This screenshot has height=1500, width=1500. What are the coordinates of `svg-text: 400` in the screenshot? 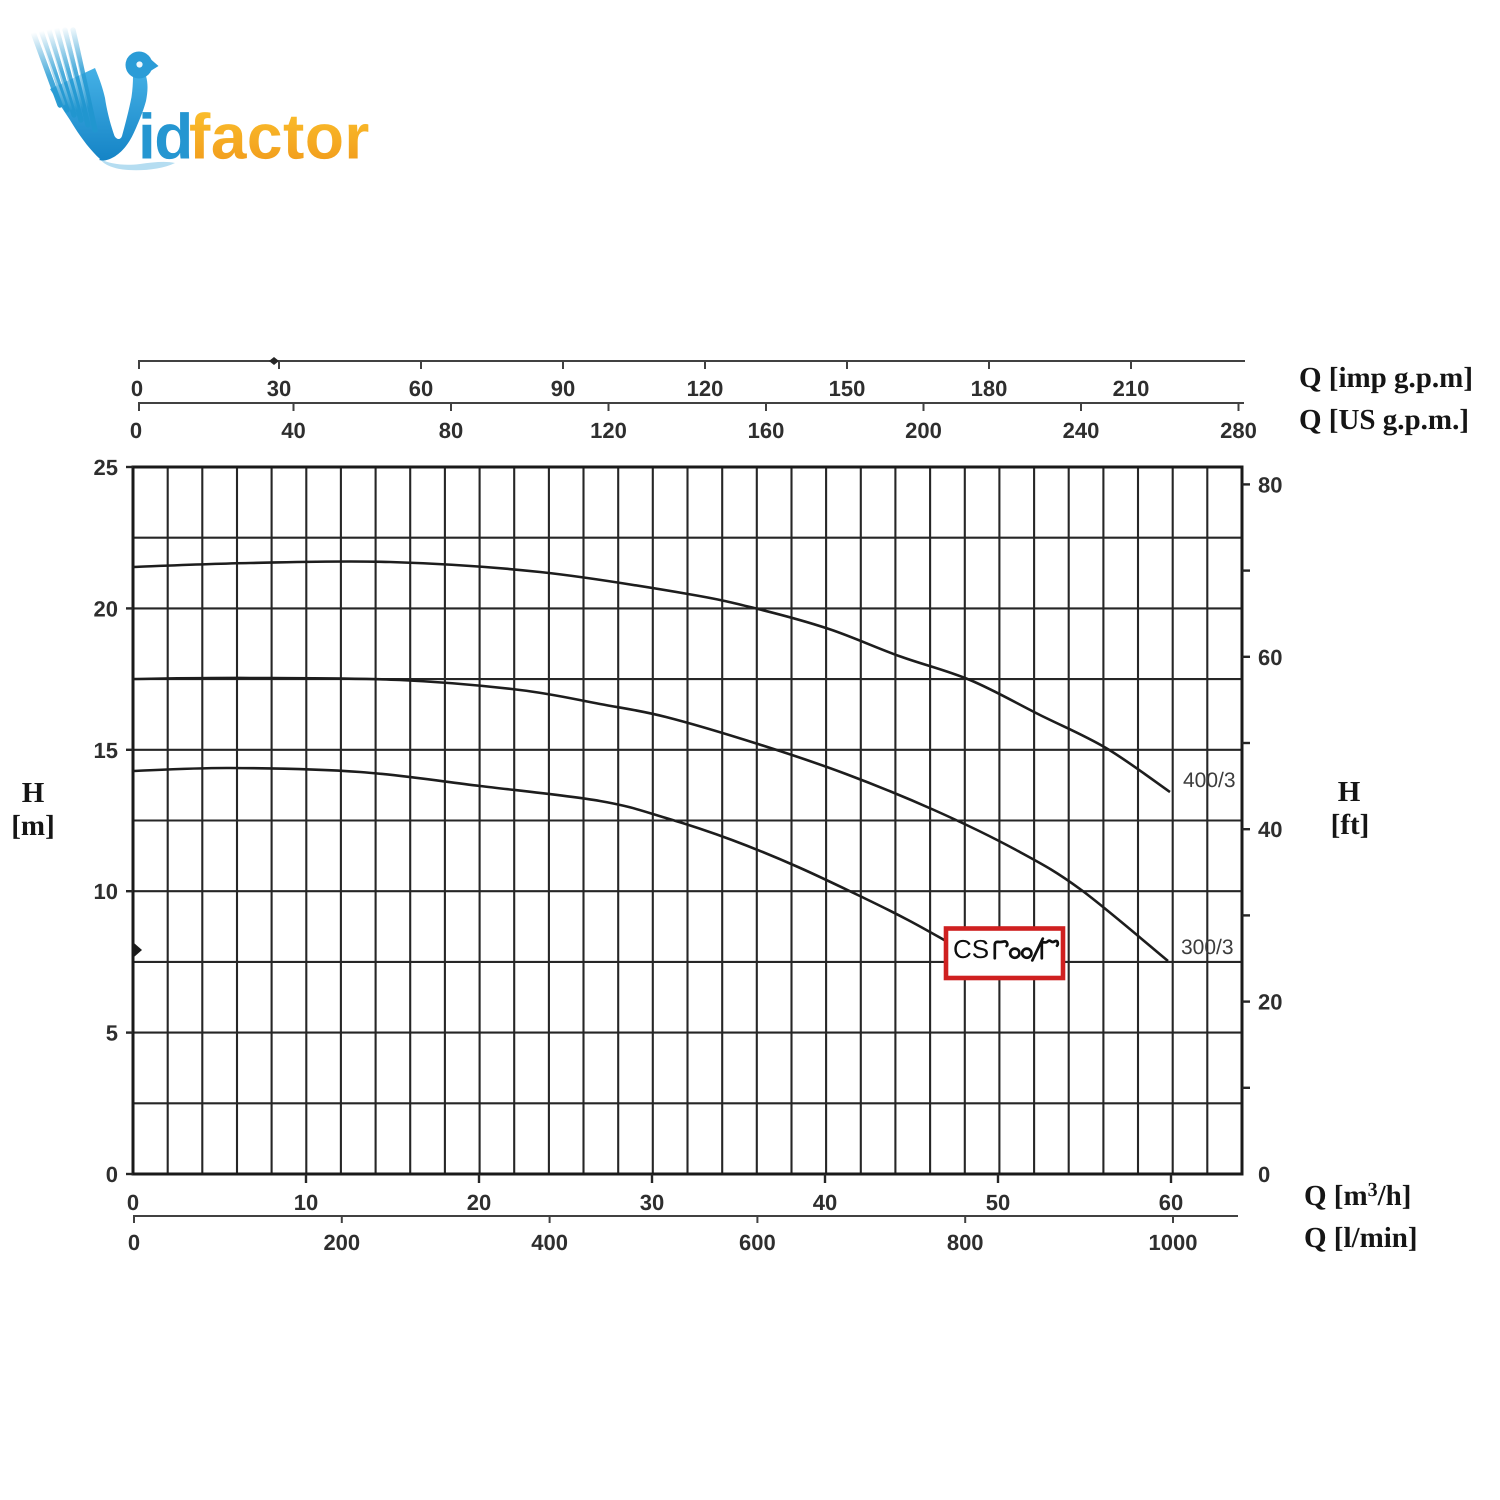 It's located at (549, 1242).